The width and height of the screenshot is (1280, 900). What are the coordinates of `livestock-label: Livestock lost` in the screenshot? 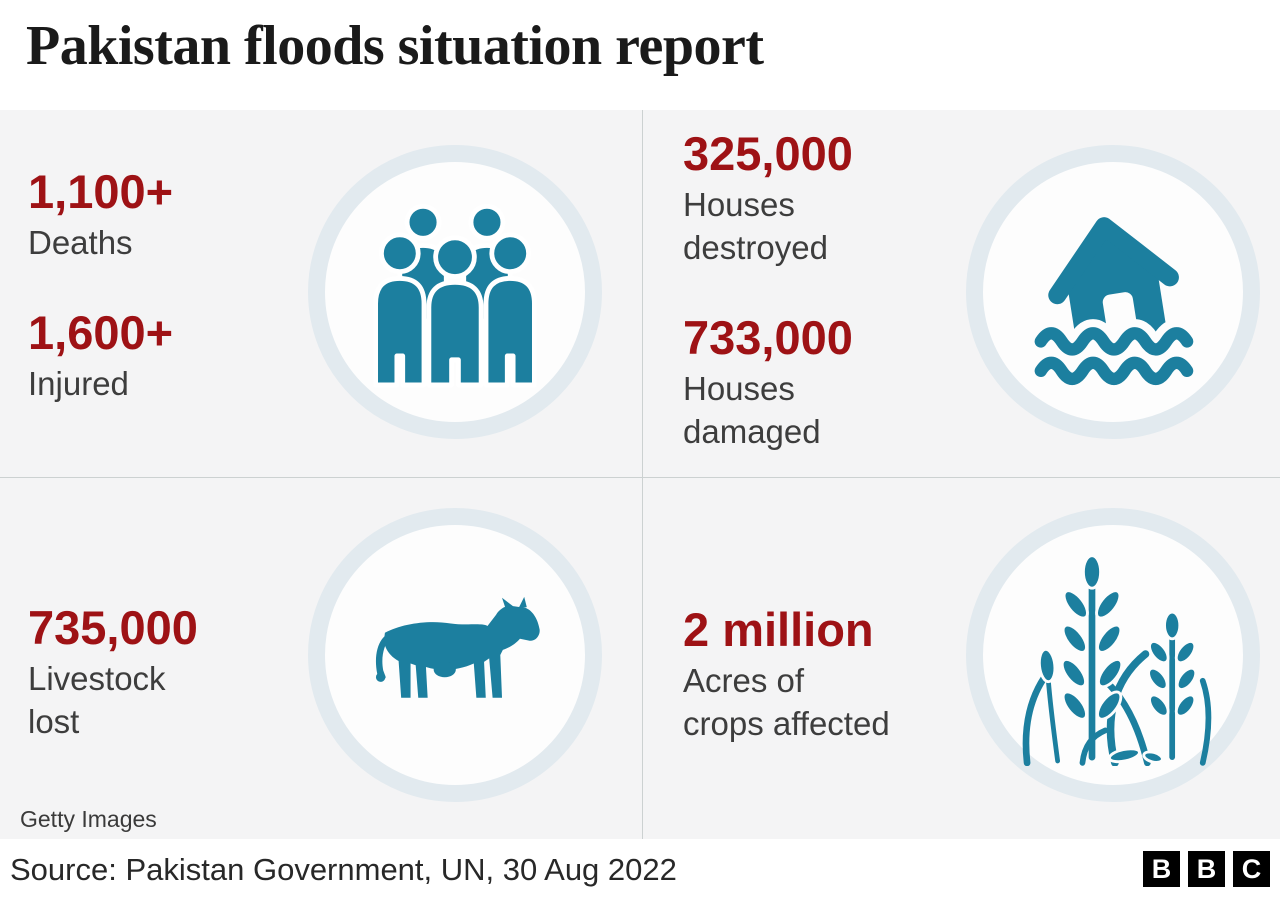 It's located at (97, 700).